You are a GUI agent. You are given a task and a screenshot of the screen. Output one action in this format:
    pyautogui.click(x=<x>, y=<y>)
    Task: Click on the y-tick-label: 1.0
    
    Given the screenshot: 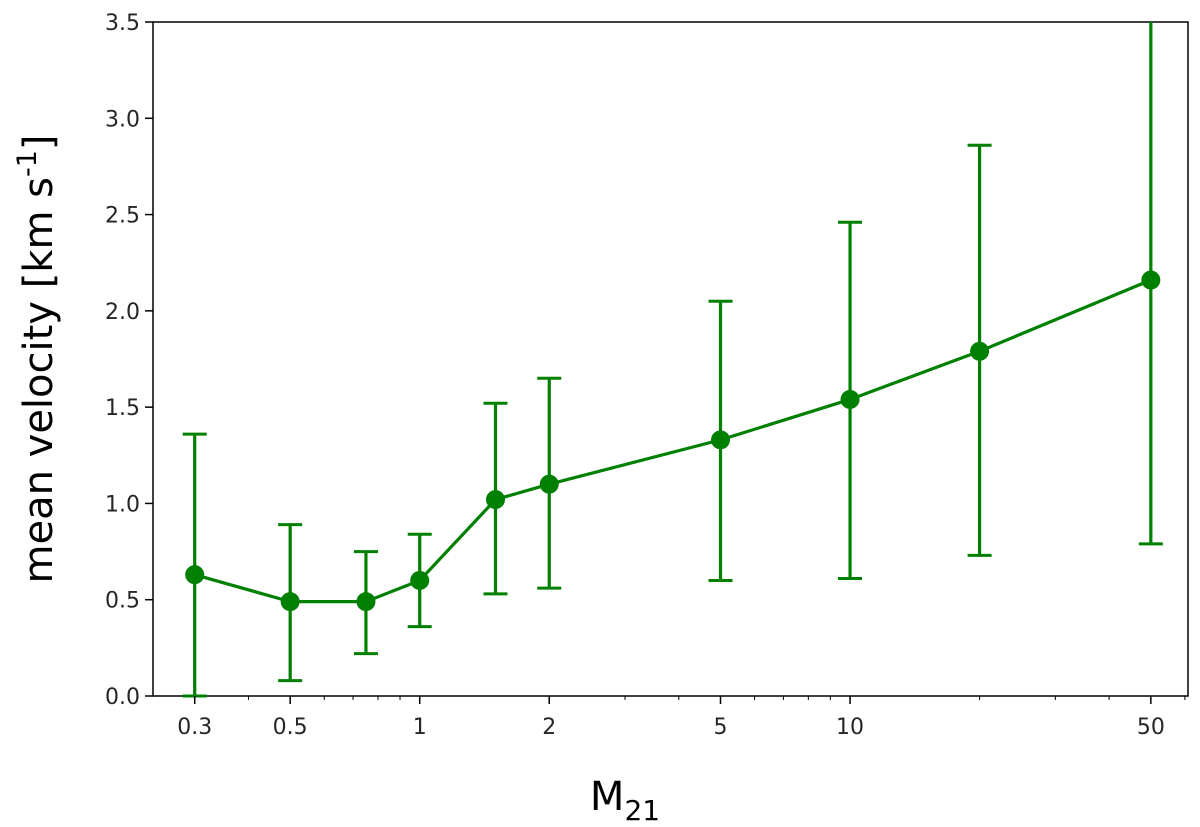 What is the action you would take?
    pyautogui.click(x=122, y=504)
    